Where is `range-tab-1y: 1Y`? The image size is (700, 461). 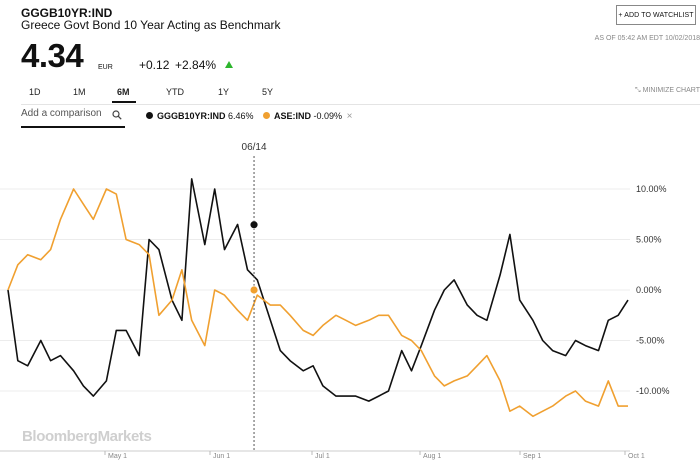 range-tab-1y: 1Y is located at coordinates (224, 92).